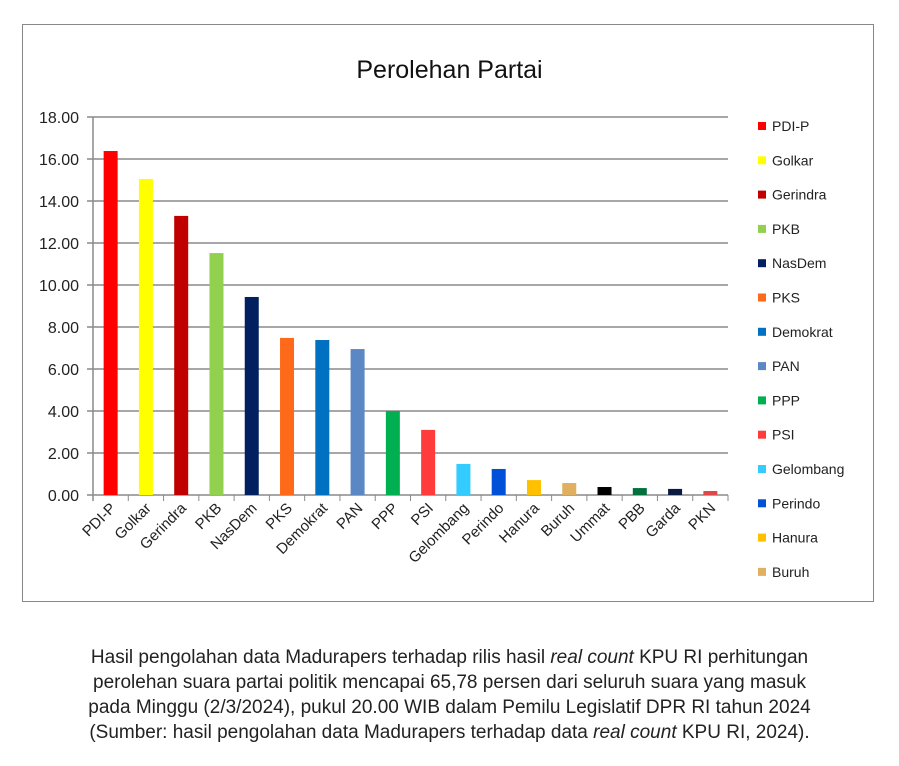  Describe the element at coordinates (702, 517) in the screenshot. I see `x-tick-label: PKN` at that location.